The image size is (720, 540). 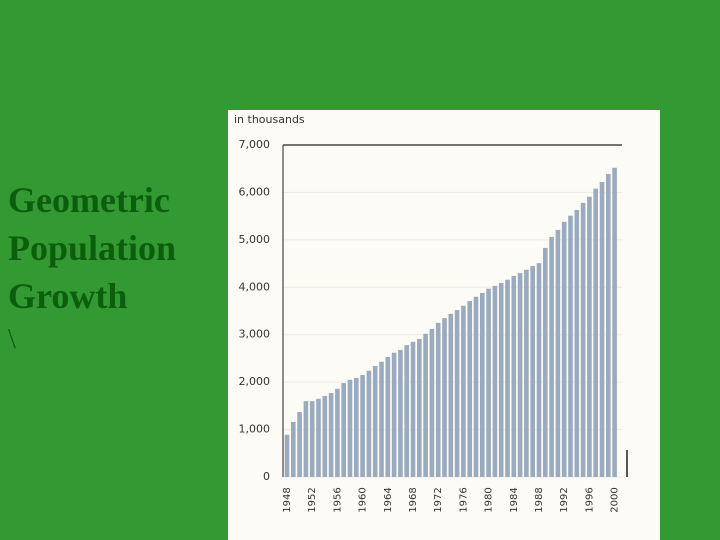 I want to click on y-tick-label: 1,000, so click(x=255, y=429).